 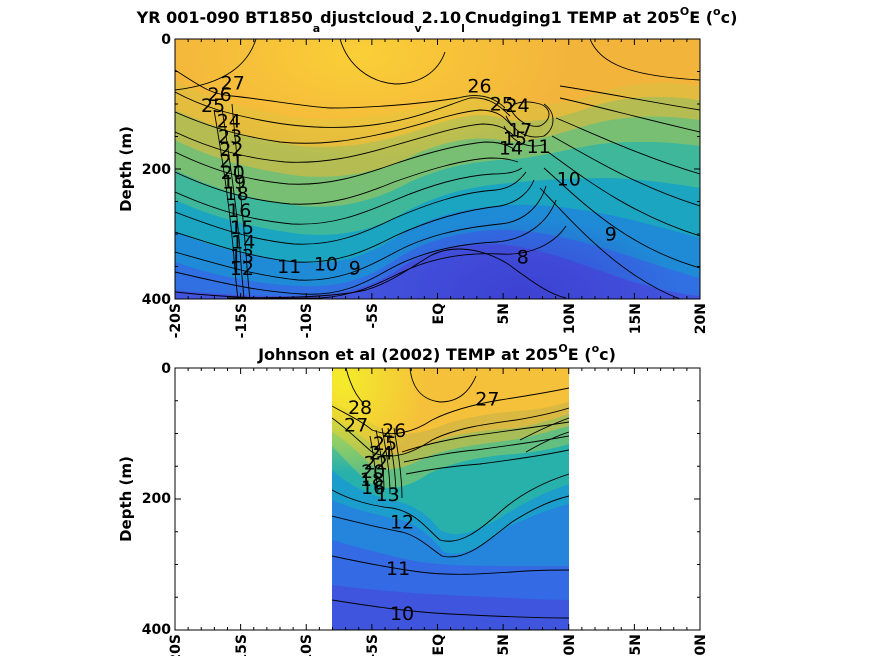 I want to click on panel-b-y-ticks: 0 200 400, so click(x=156, y=499).